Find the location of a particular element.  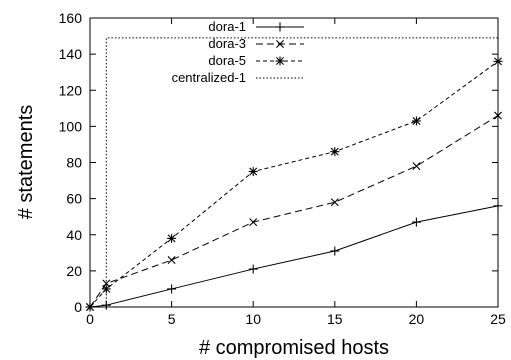

y-tick-label: 160 is located at coordinates (71, 18).